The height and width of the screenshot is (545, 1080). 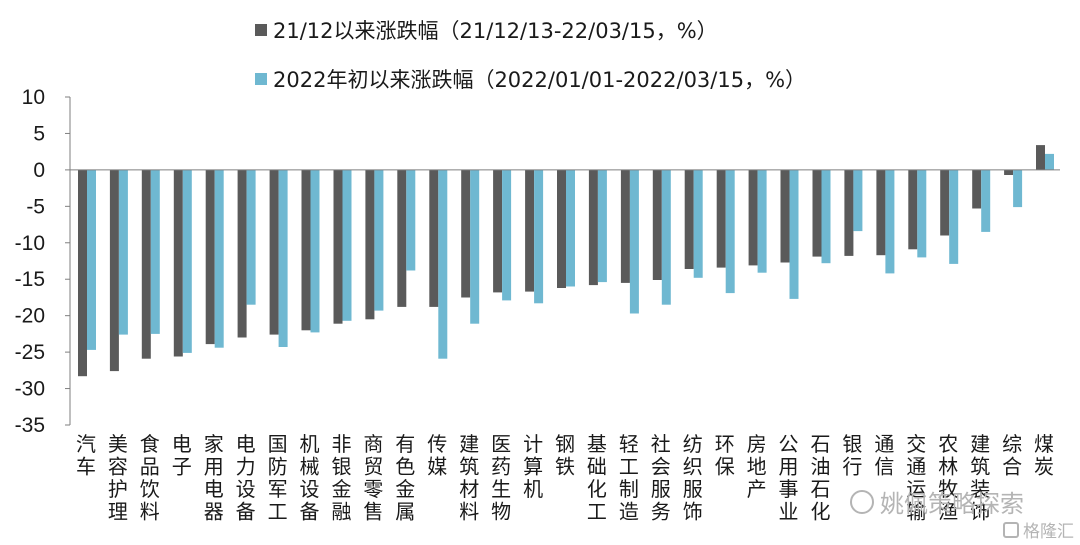 I want to click on category-label: 家用电器, so click(x=214, y=478).